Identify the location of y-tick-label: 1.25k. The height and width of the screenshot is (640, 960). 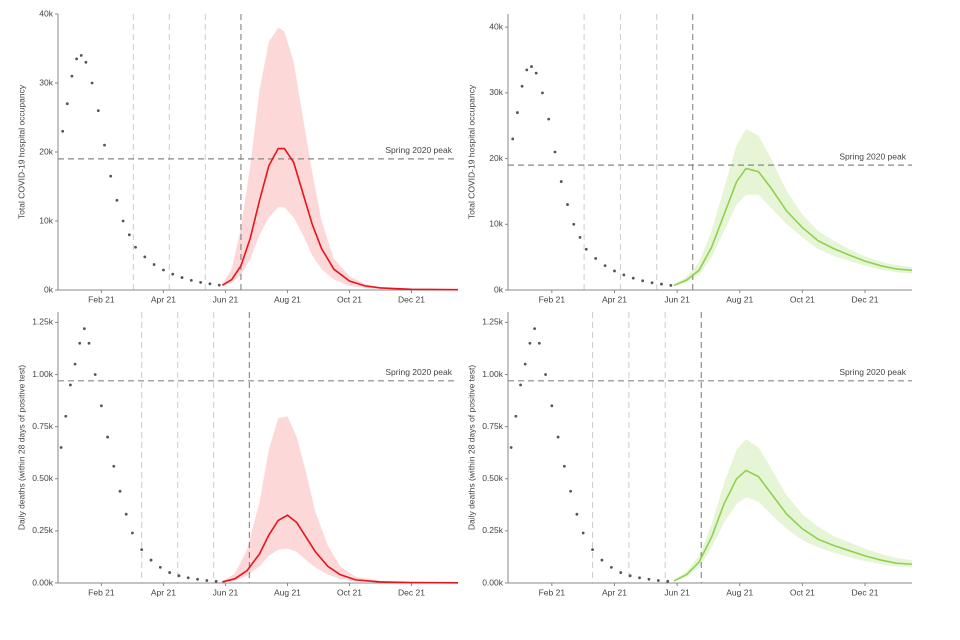
(493, 322).